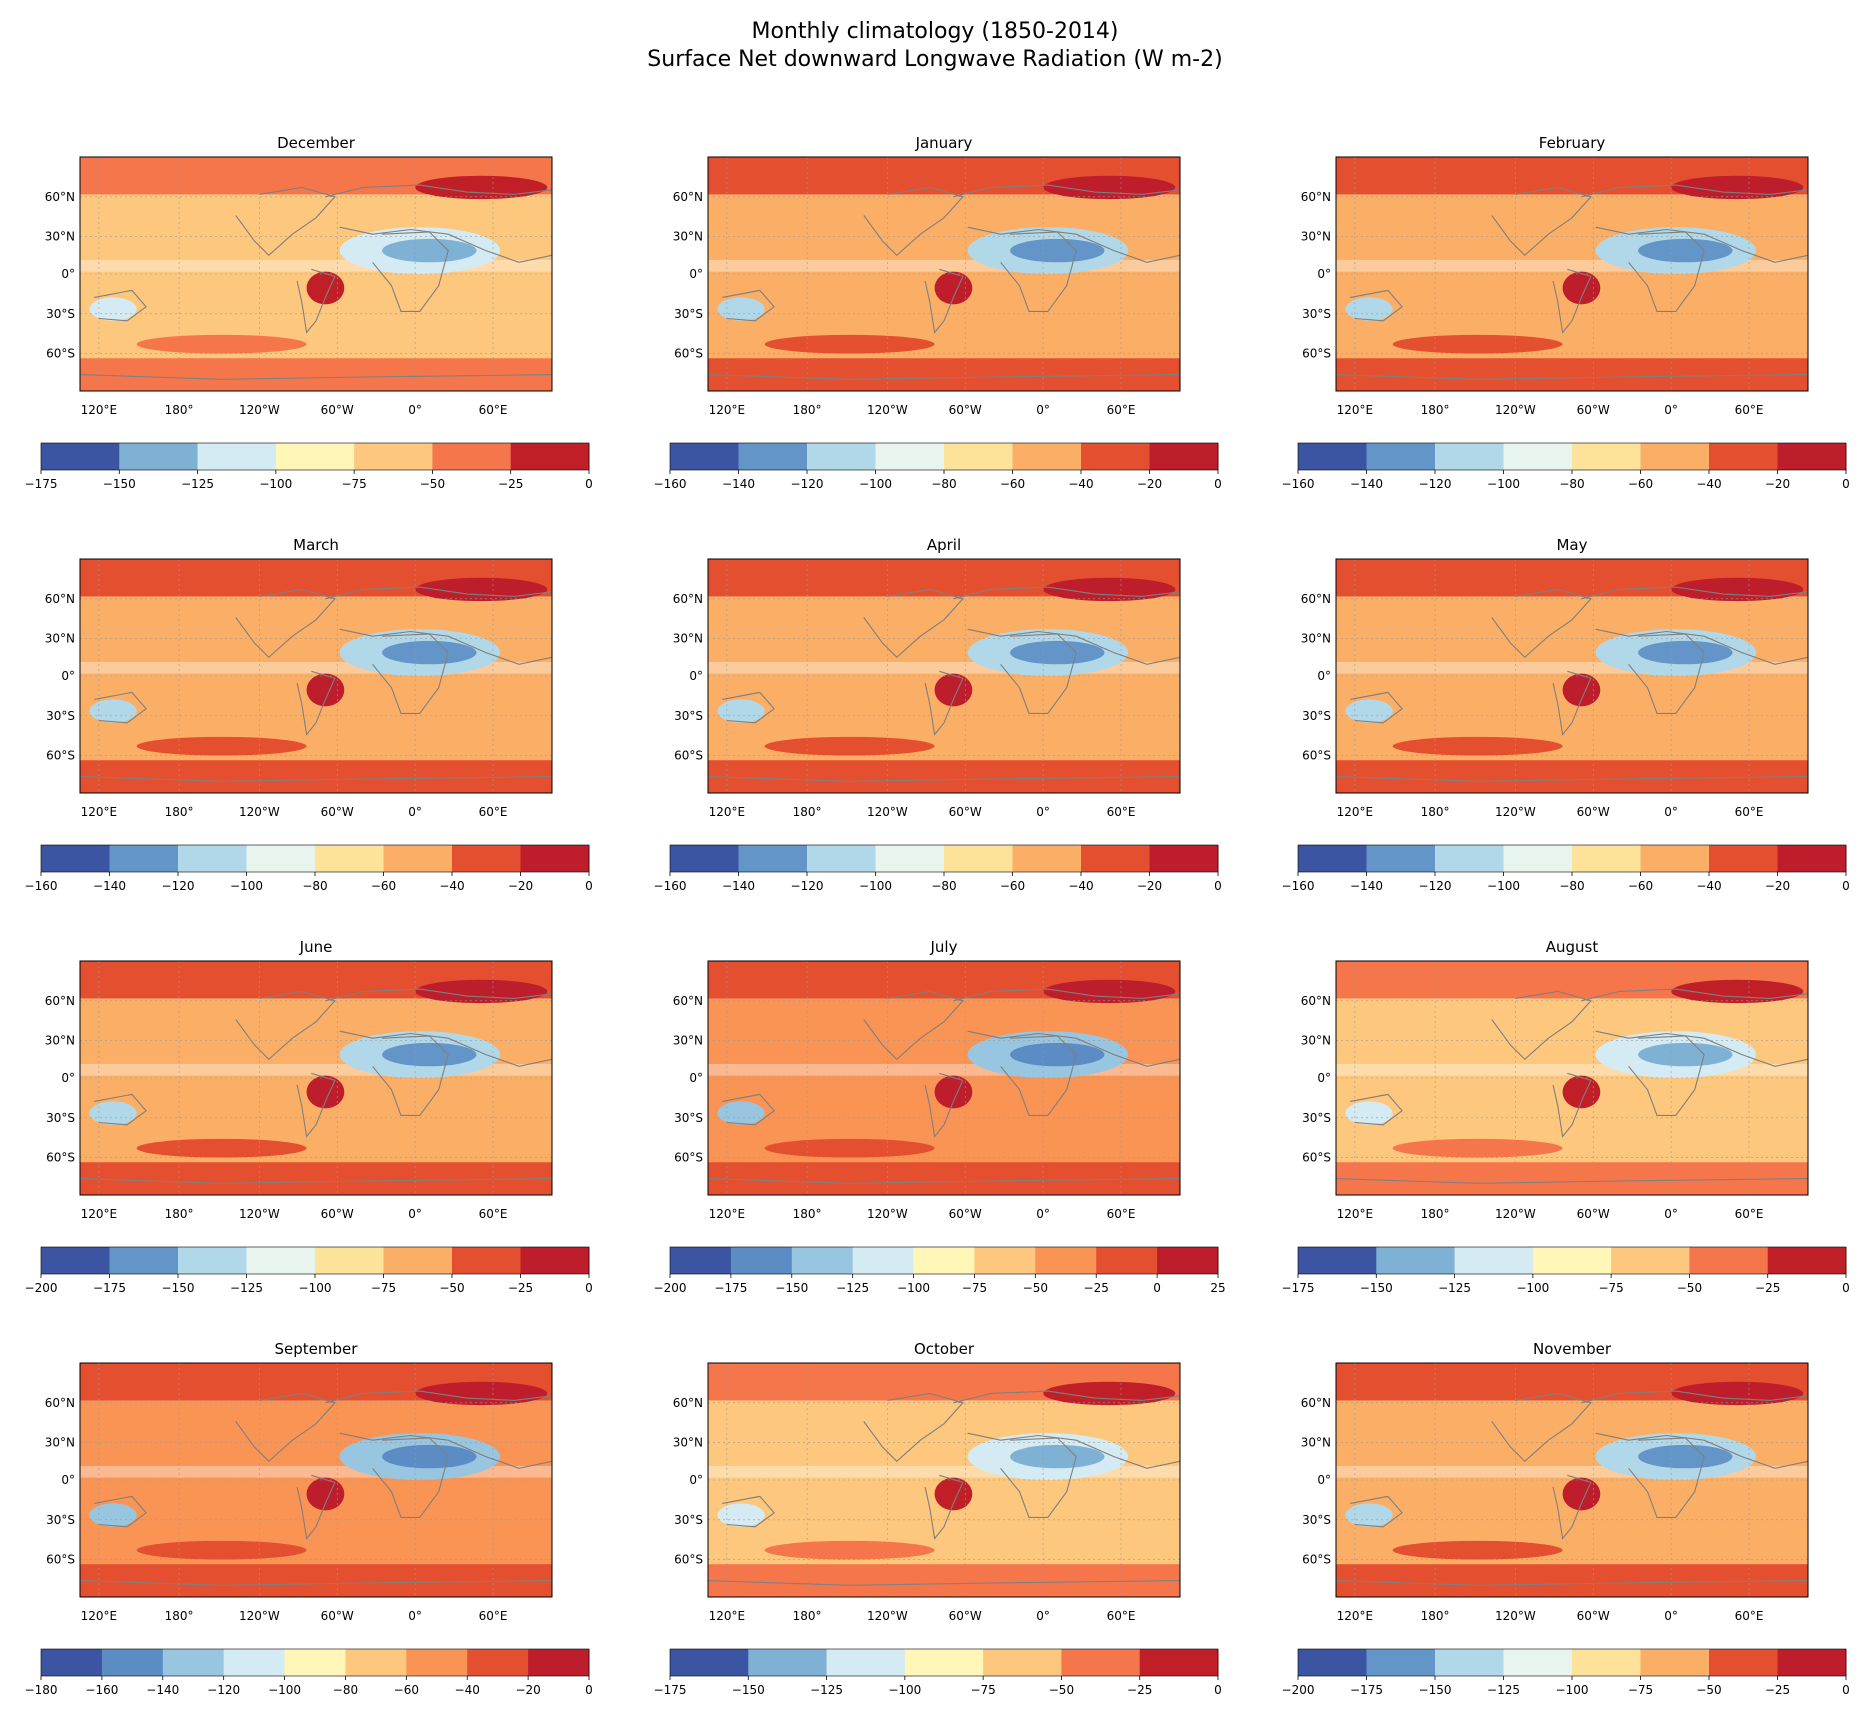  What do you see at coordinates (1435, 1690) in the screenshot?
I see `colorbar-tick-label: −150` at bounding box center [1435, 1690].